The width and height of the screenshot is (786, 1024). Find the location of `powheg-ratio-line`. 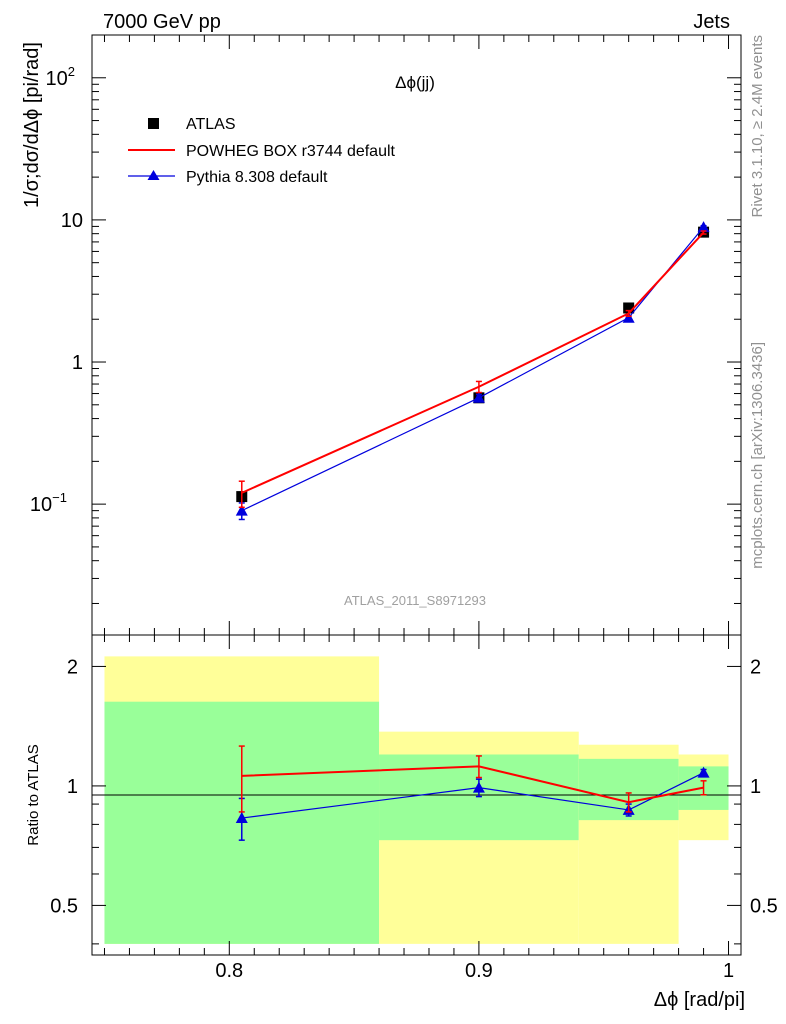

powheg-ratio-line is located at coordinates (472, 784).